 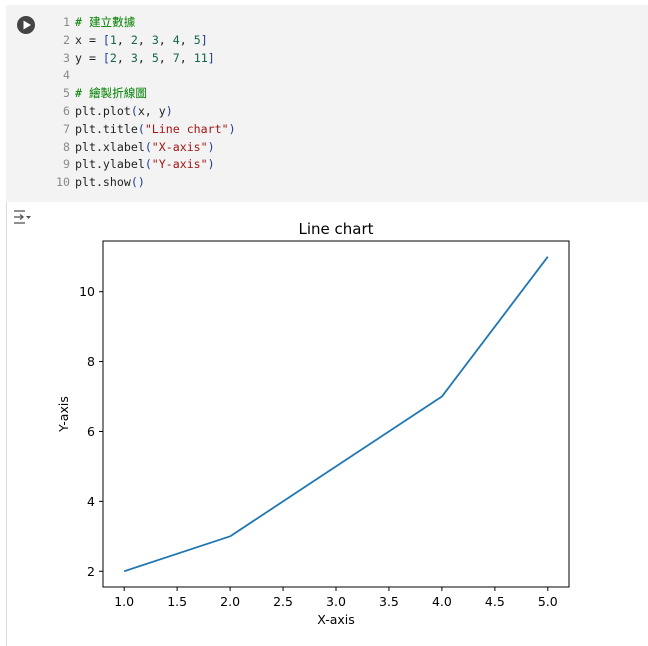 I want to click on x-tick-label: 1.5, so click(x=177, y=601).